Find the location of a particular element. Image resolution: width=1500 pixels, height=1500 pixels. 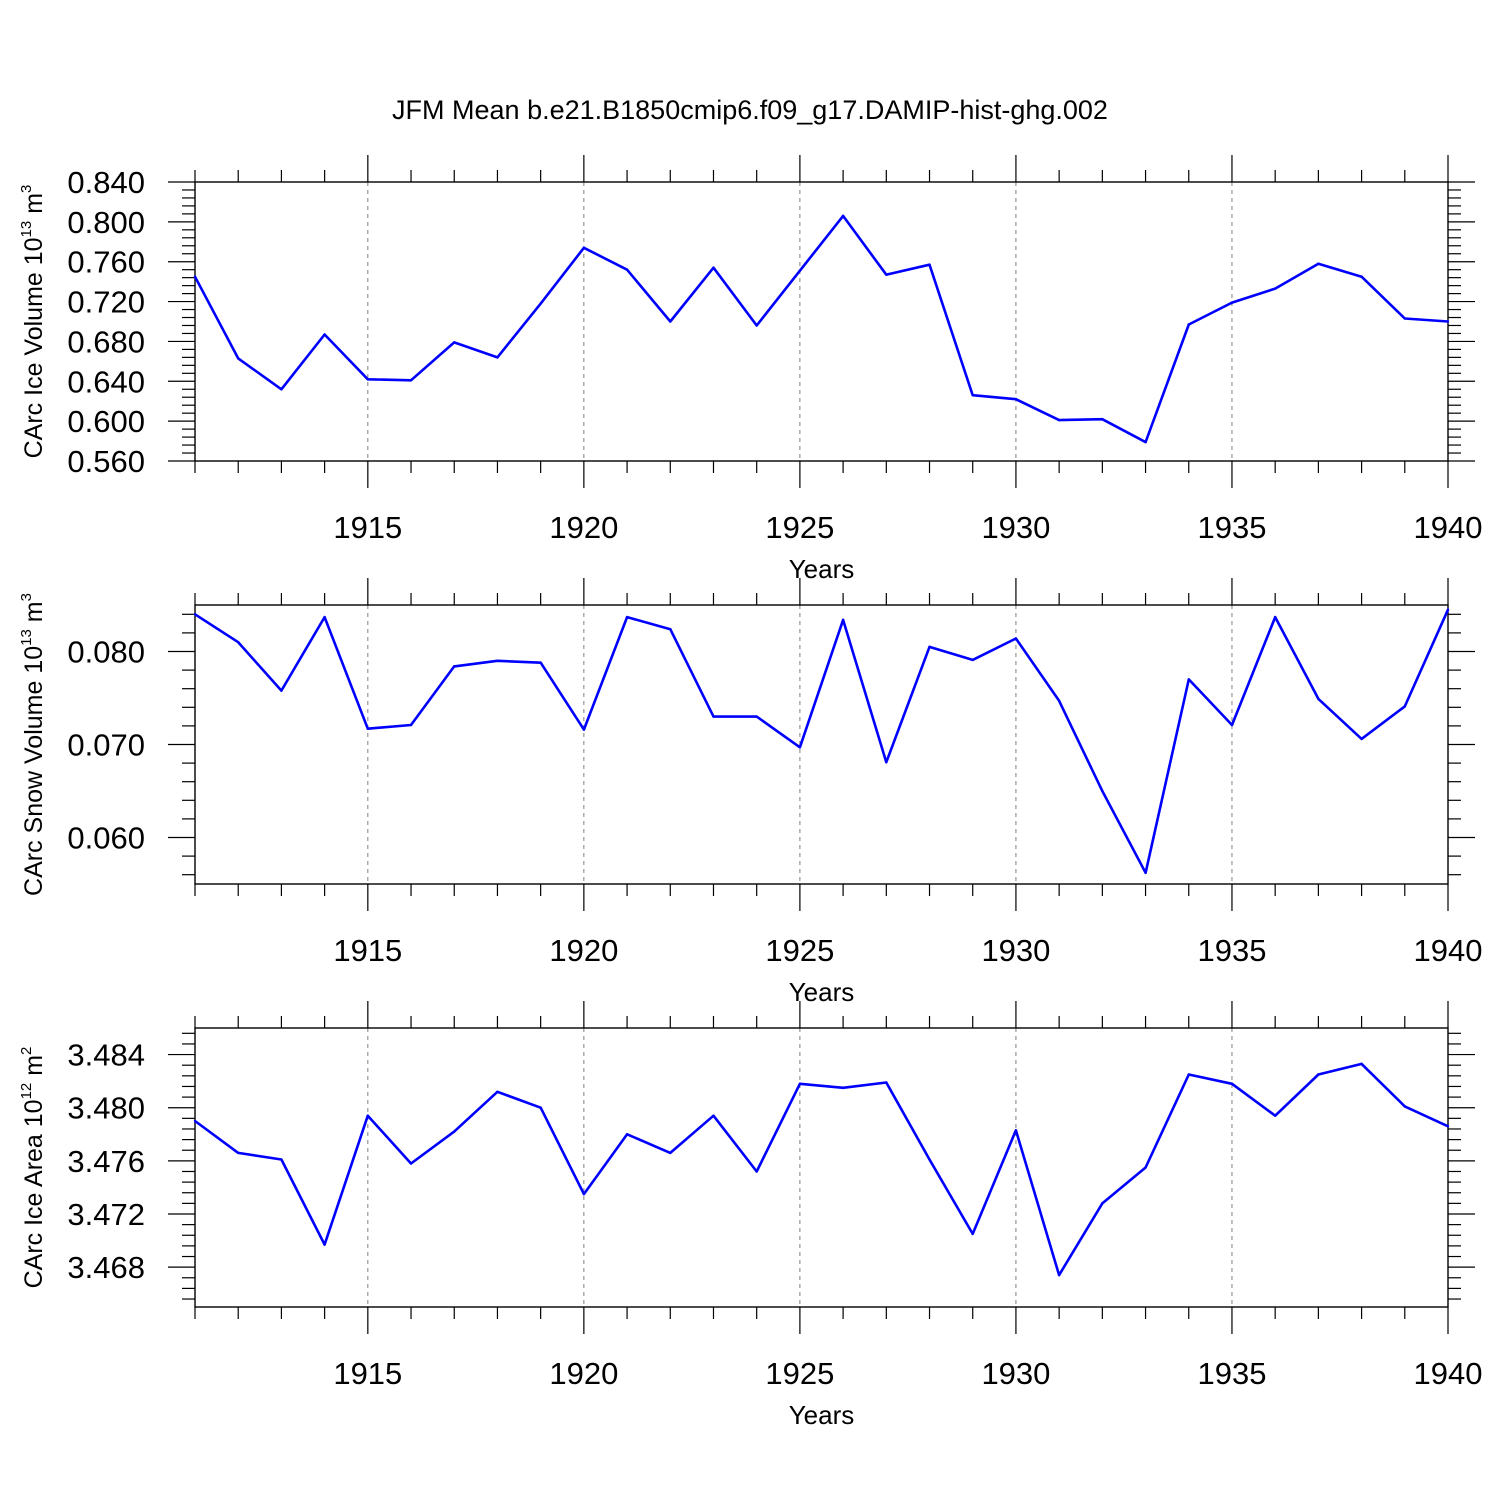

y-tick-label: 0.840 is located at coordinates (106, 182).